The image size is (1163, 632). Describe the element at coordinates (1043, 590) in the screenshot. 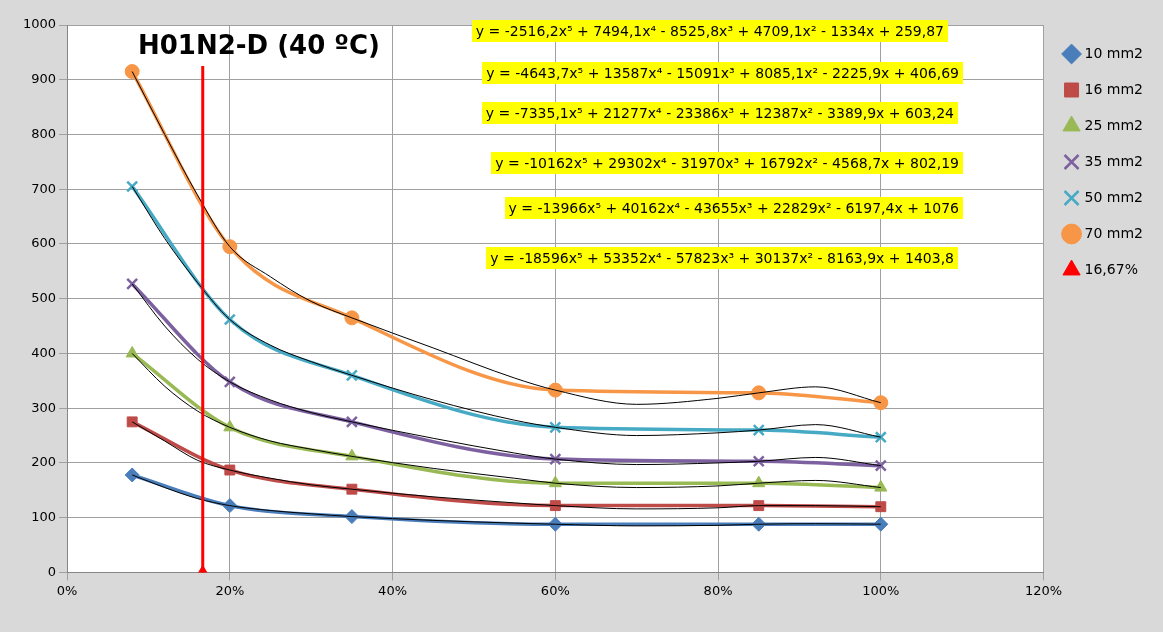

I see `x-tick-label: 120%` at that location.